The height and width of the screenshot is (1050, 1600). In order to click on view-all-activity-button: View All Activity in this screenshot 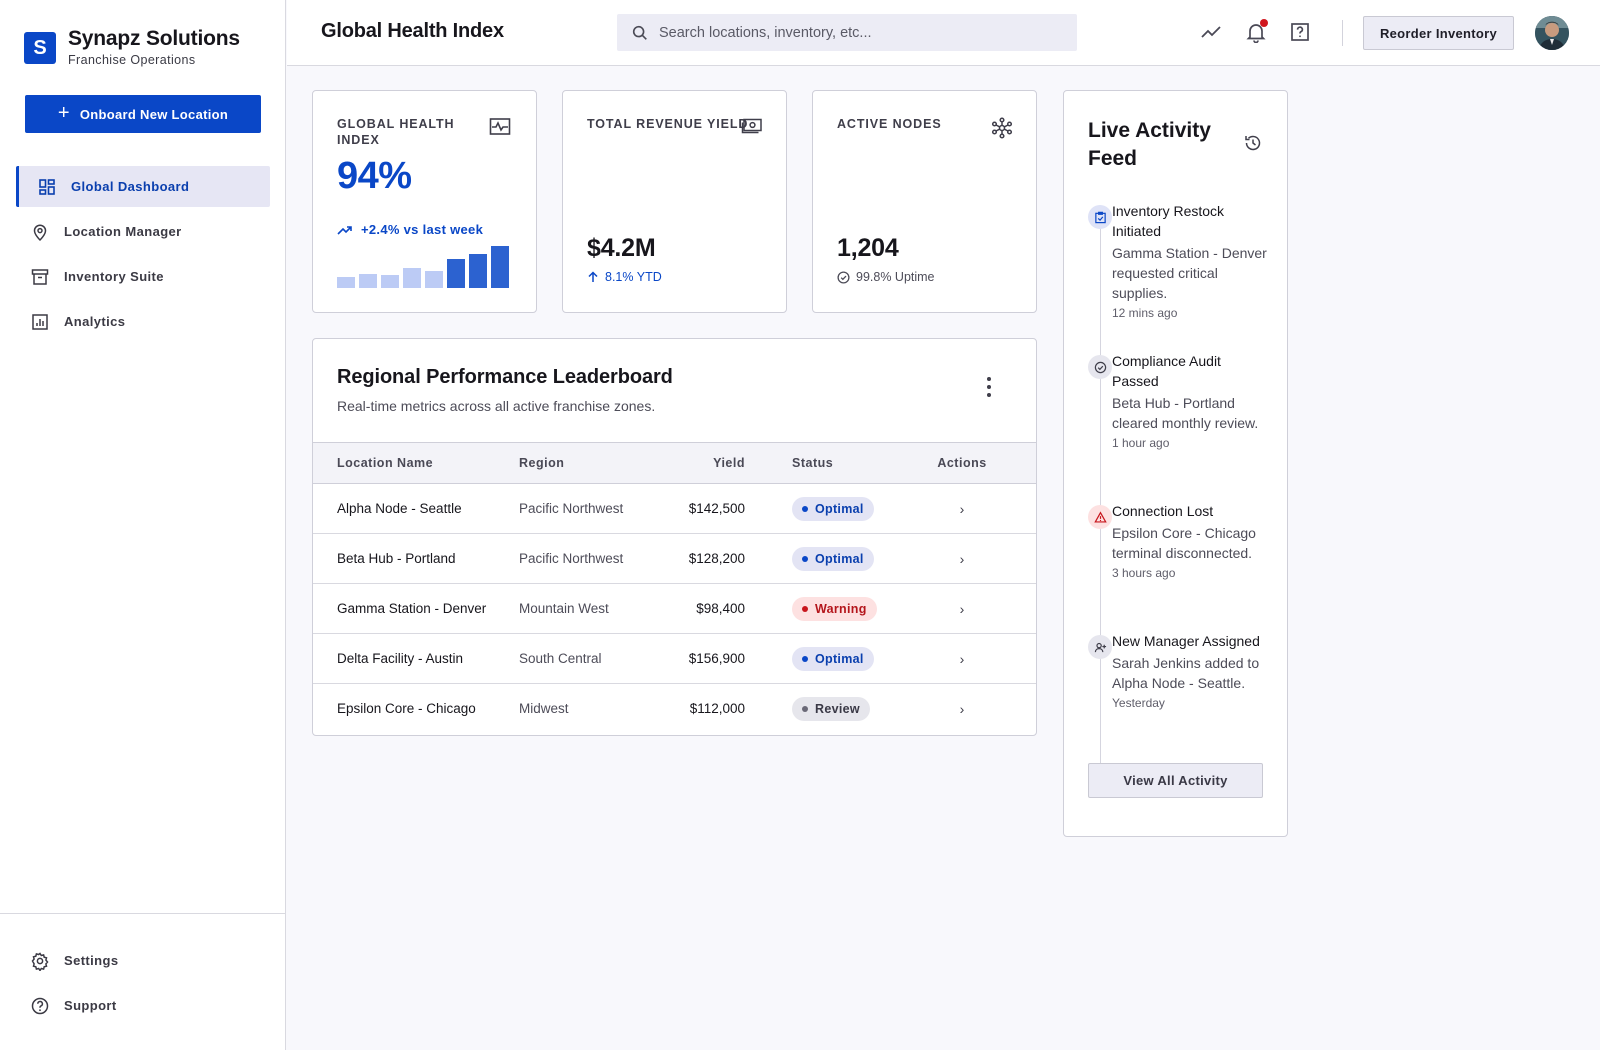, I will do `click(1175, 780)`.